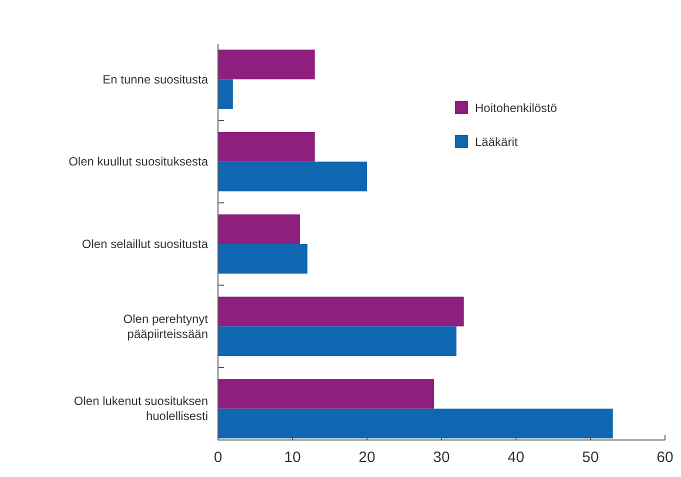 This screenshot has width=681, height=477. I want to click on x-tick-label: 30, so click(441, 457).